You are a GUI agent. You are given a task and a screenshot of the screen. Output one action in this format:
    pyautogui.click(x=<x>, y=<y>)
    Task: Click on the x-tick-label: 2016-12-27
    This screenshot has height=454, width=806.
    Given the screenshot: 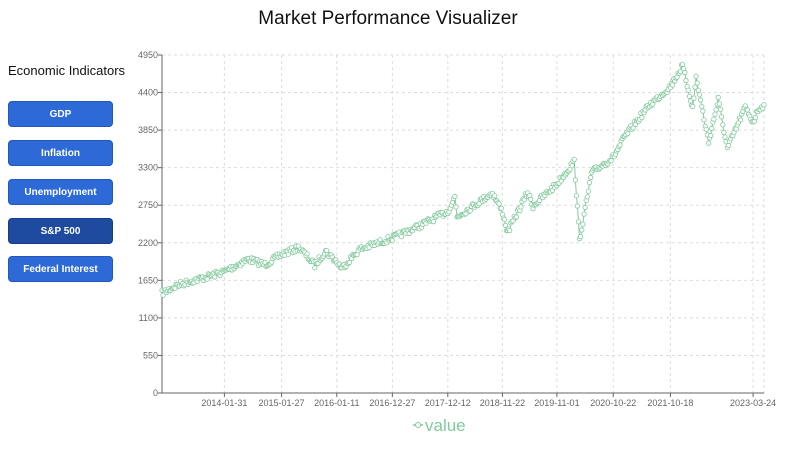 What is the action you would take?
    pyautogui.click(x=392, y=403)
    